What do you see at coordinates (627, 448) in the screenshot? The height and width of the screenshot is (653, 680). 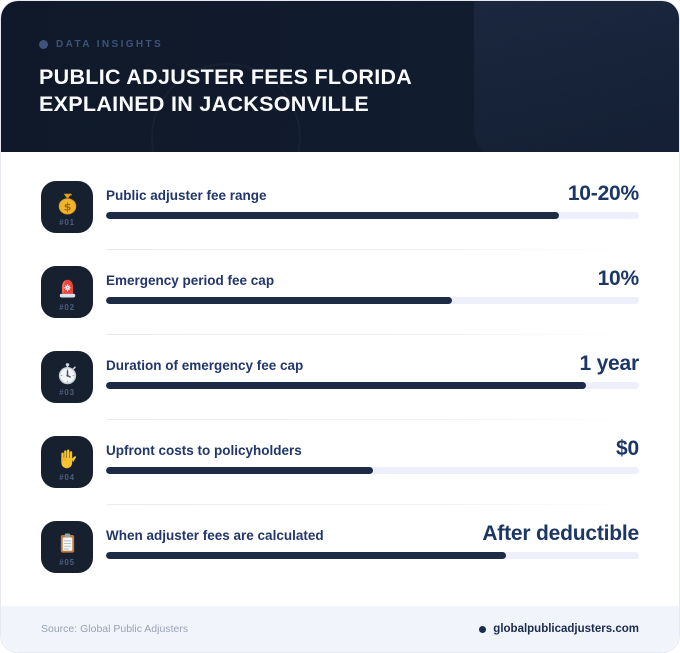 I see `stat-value: $0` at bounding box center [627, 448].